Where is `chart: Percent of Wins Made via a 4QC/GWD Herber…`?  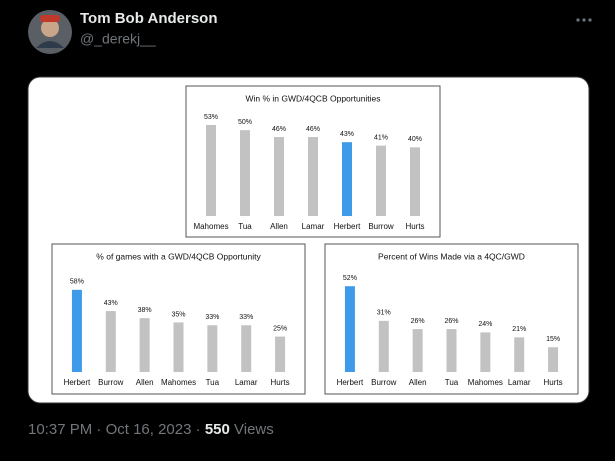
chart: Percent of Wins Made via a 4QC/GWD Herber… is located at coordinates (451, 319).